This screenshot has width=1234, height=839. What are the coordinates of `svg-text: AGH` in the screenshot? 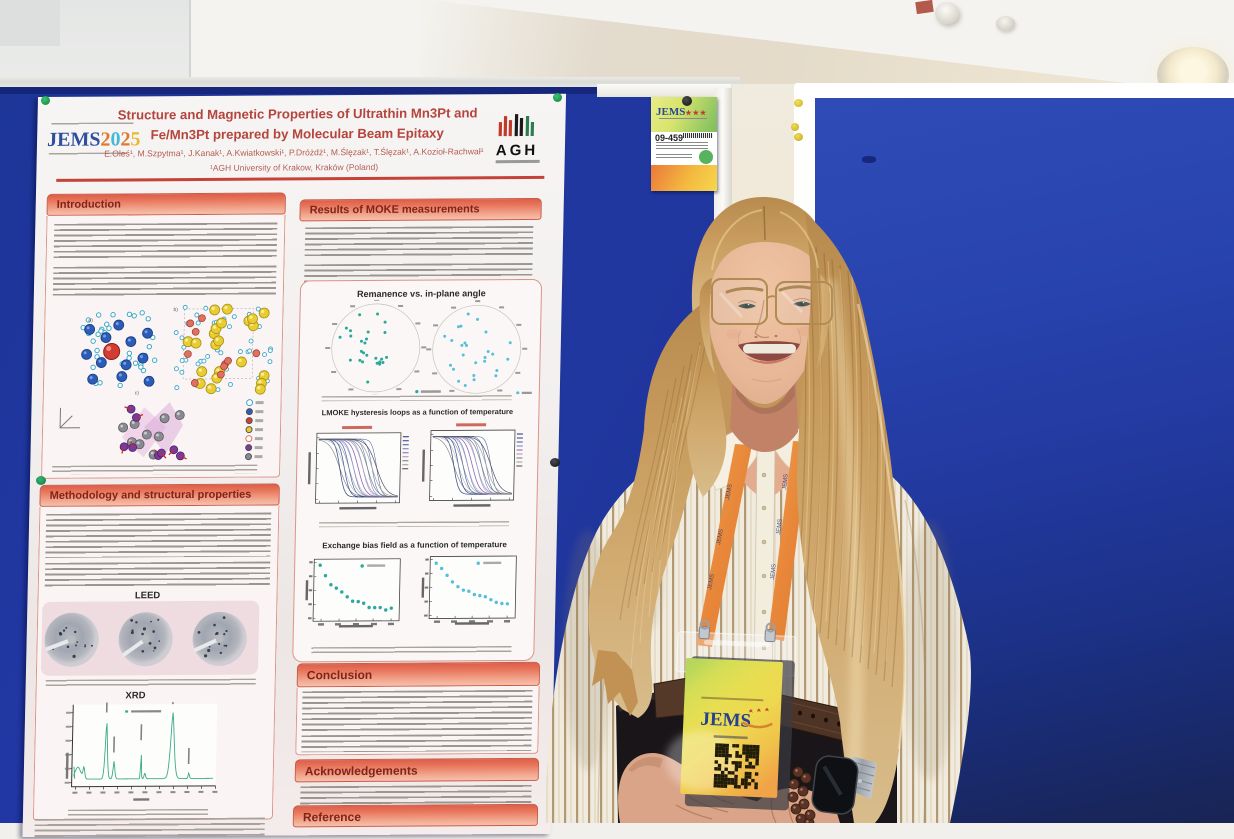 It's located at (517, 150).